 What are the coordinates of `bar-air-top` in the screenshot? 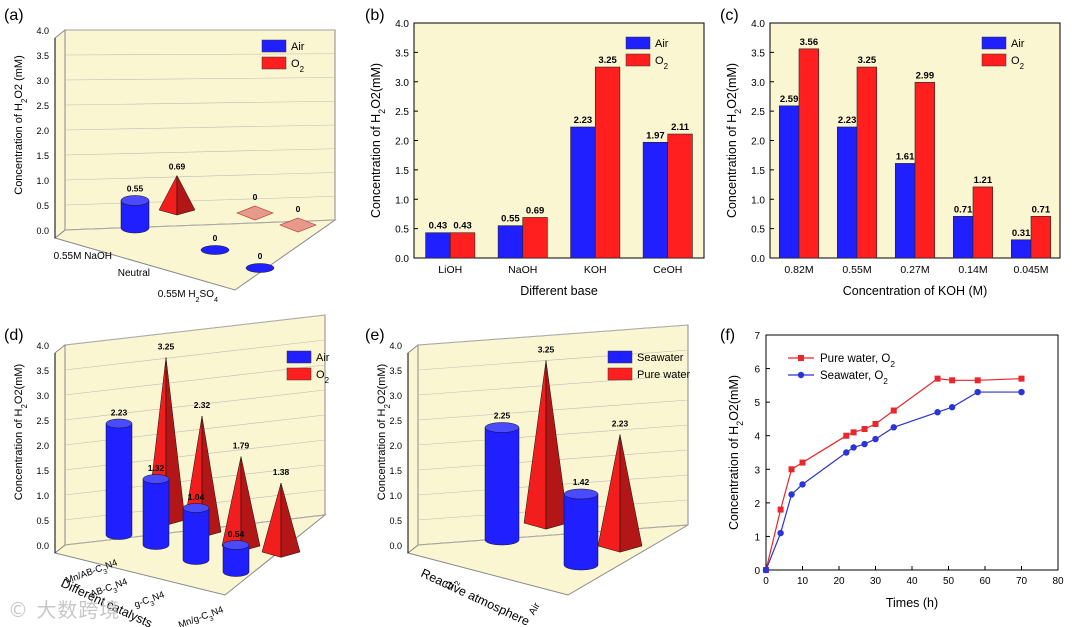 It's located at (196, 508).